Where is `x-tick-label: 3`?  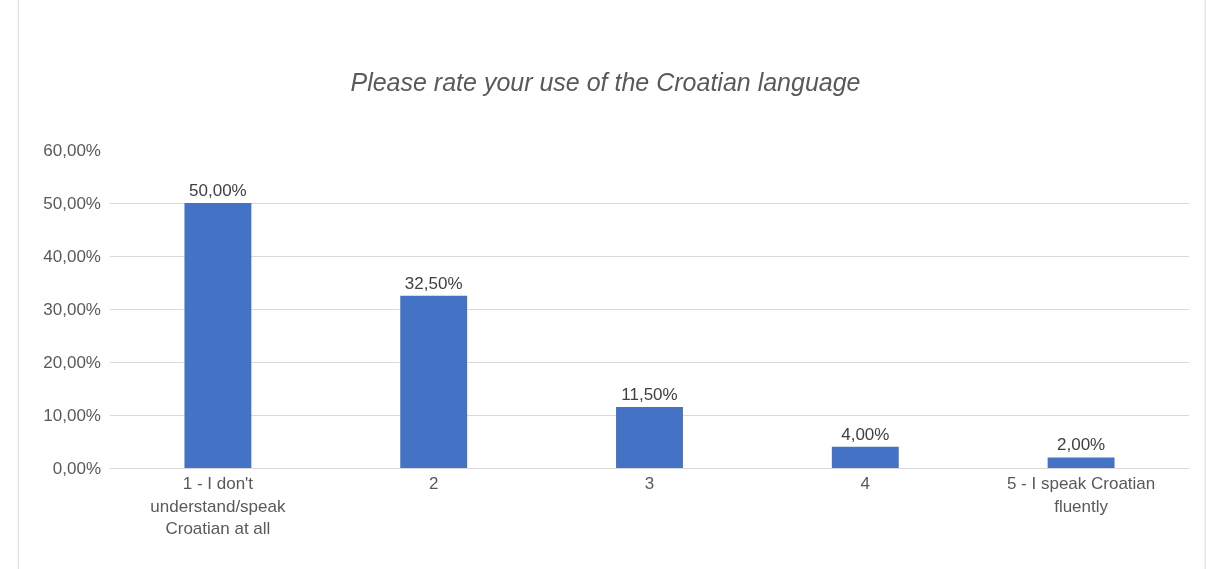 x-tick-label: 3 is located at coordinates (649, 484).